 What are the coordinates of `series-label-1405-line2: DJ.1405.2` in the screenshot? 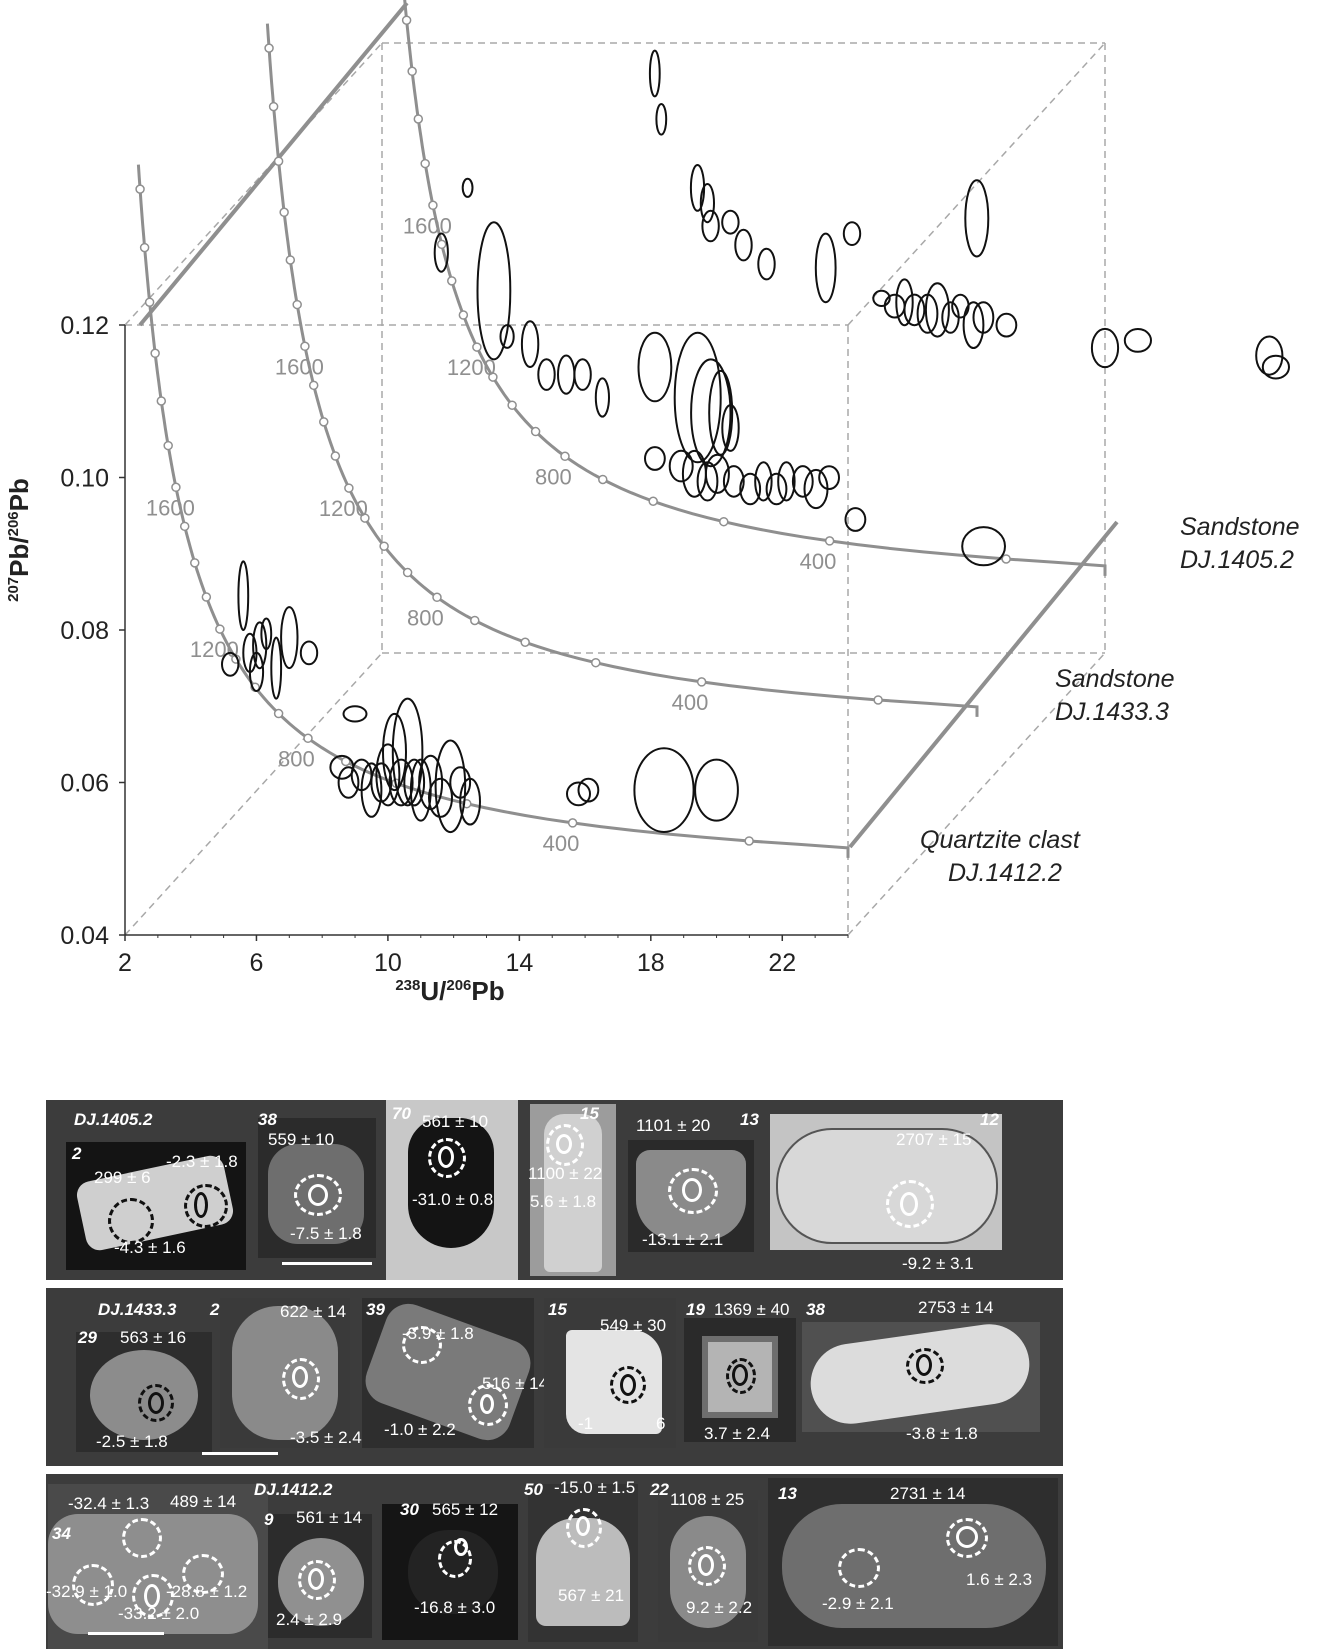 It's located at (1237, 560).